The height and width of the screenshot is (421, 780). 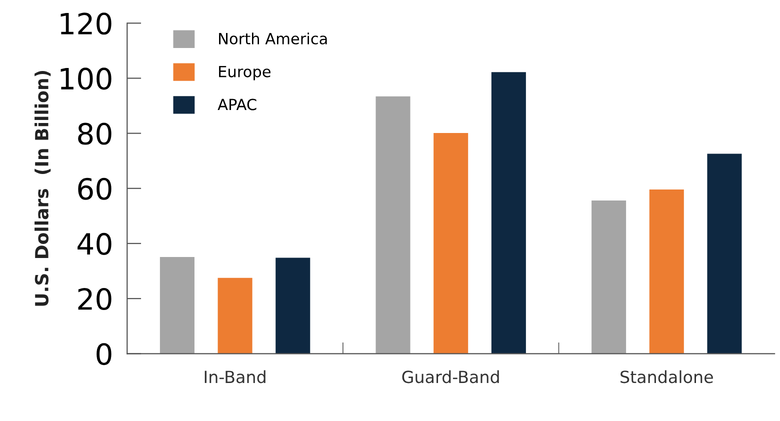 What do you see at coordinates (666, 377) in the screenshot?
I see `x-tick-label: Standalone` at bounding box center [666, 377].